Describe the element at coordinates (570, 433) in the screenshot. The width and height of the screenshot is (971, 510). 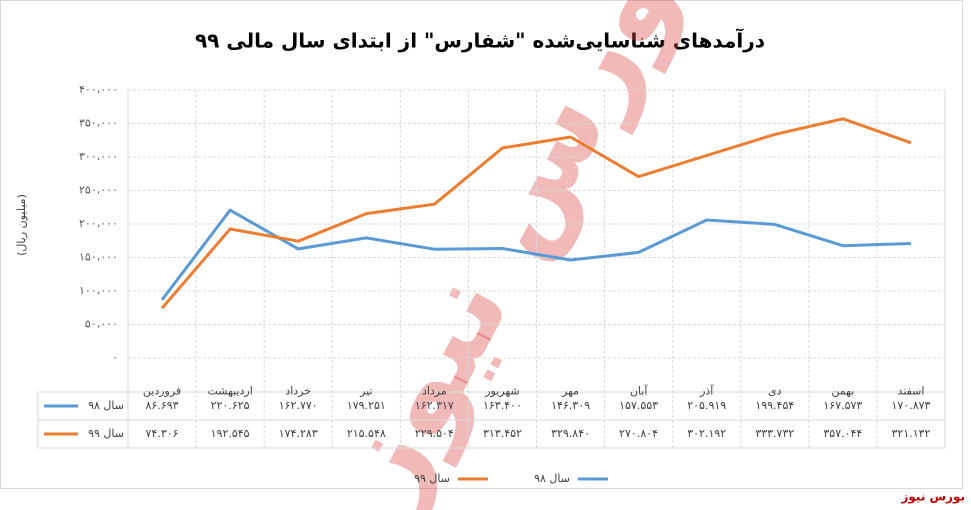
I see `table-cell: ۳۲۹.۸۴۰` at that location.